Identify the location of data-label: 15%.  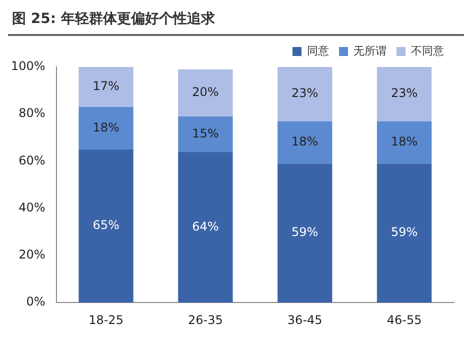
(205, 133).